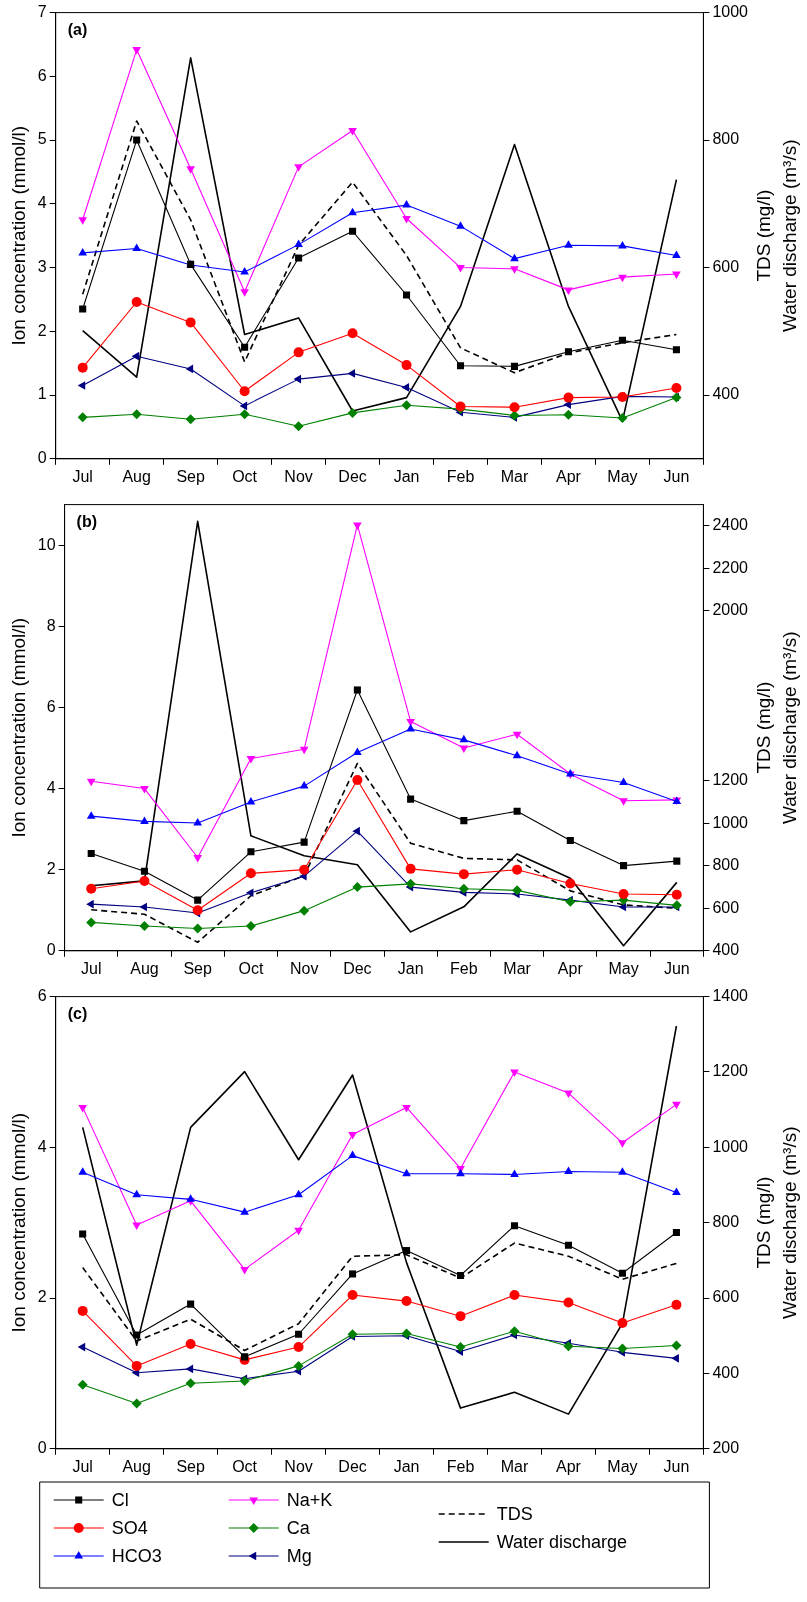  Describe the element at coordinates (87, 522) in the screenshot. I see `annotation: (b)` at that location.